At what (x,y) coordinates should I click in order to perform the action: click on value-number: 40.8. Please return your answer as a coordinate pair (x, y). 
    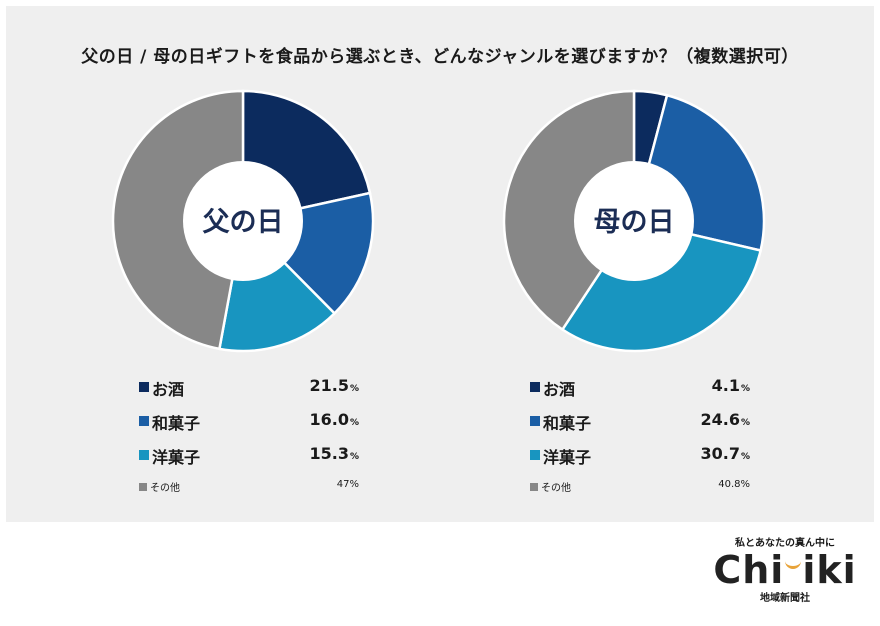
    Looking at the image, I should click on (729, 484).